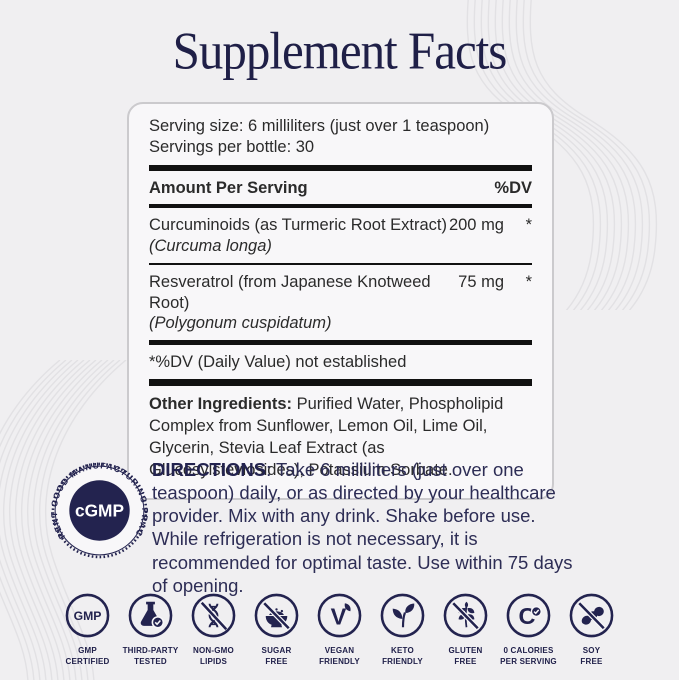 The image size is (679, 680). I want to click on sugar-bowl-slash-icon, so click(276, 615).